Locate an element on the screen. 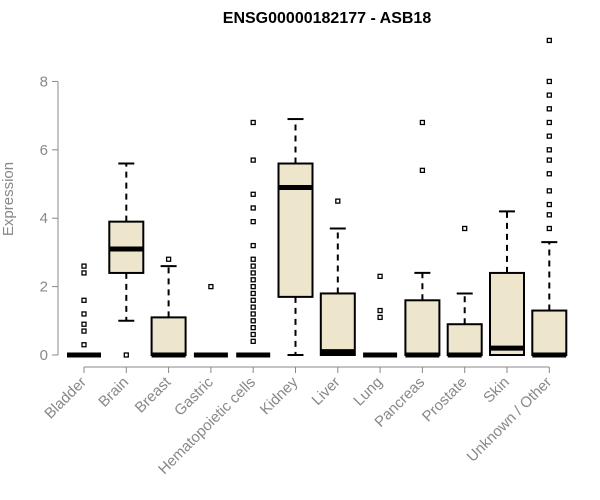 This screenshot has width=600, height=500. x-tick-label: Liver is located at coordinates (326, 391).